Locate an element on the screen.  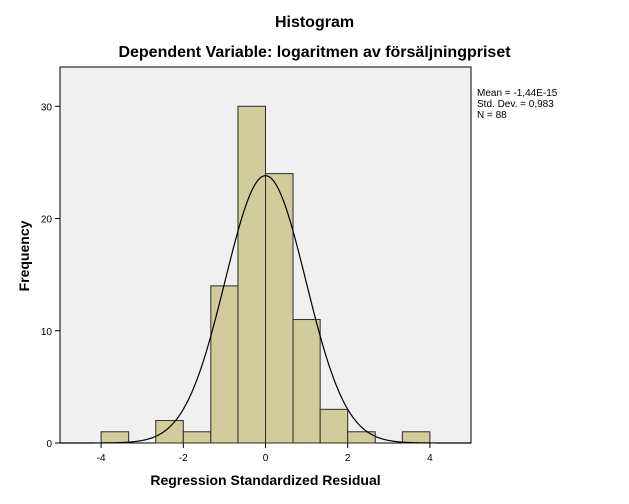
x-tick-label: -2 is located at coordinates (183, 458).